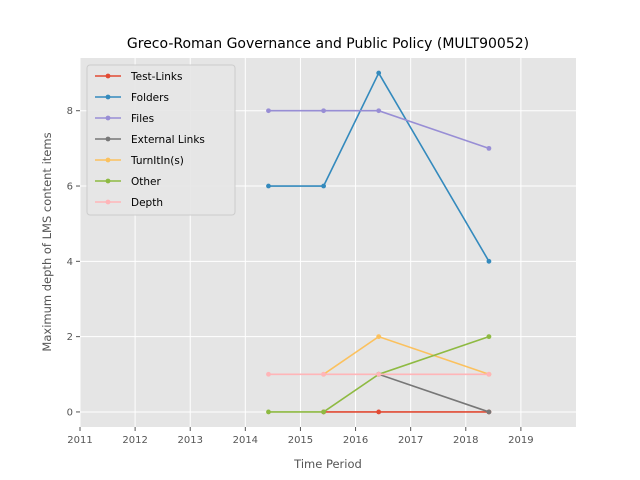  Describe the element at coordinates (70, 111) in the screenshot. I see `y-tick-label: 8` at that location.